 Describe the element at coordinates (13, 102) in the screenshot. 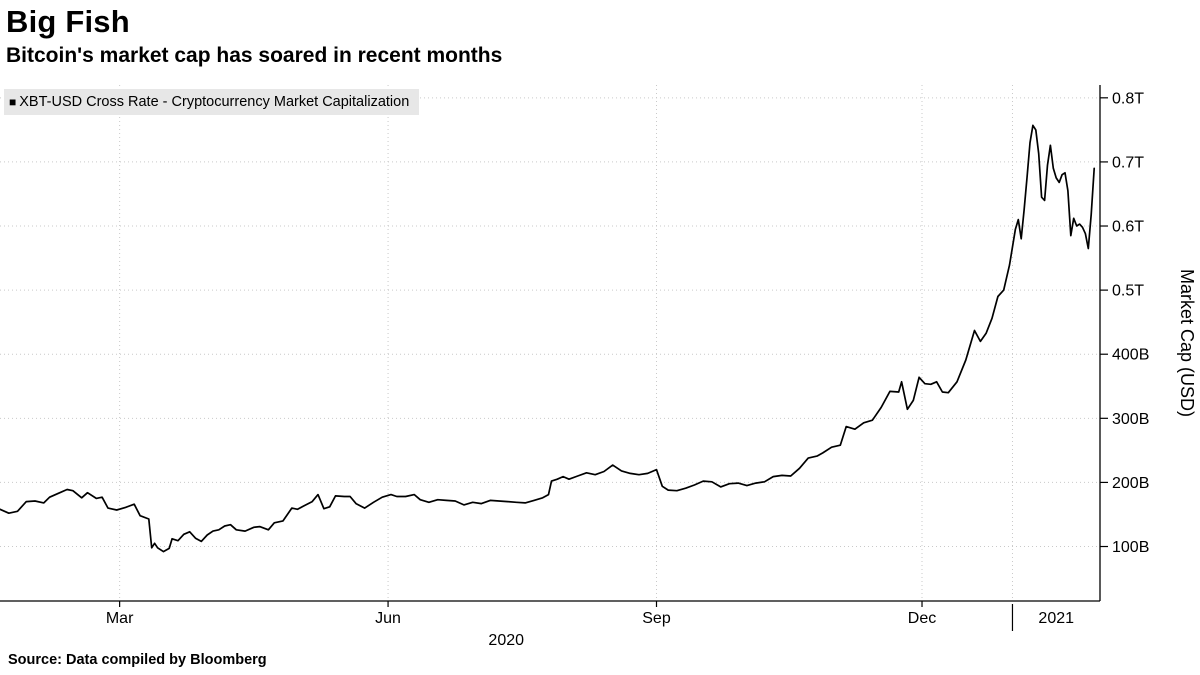

I see `legend-square-icon: ■` at that location.